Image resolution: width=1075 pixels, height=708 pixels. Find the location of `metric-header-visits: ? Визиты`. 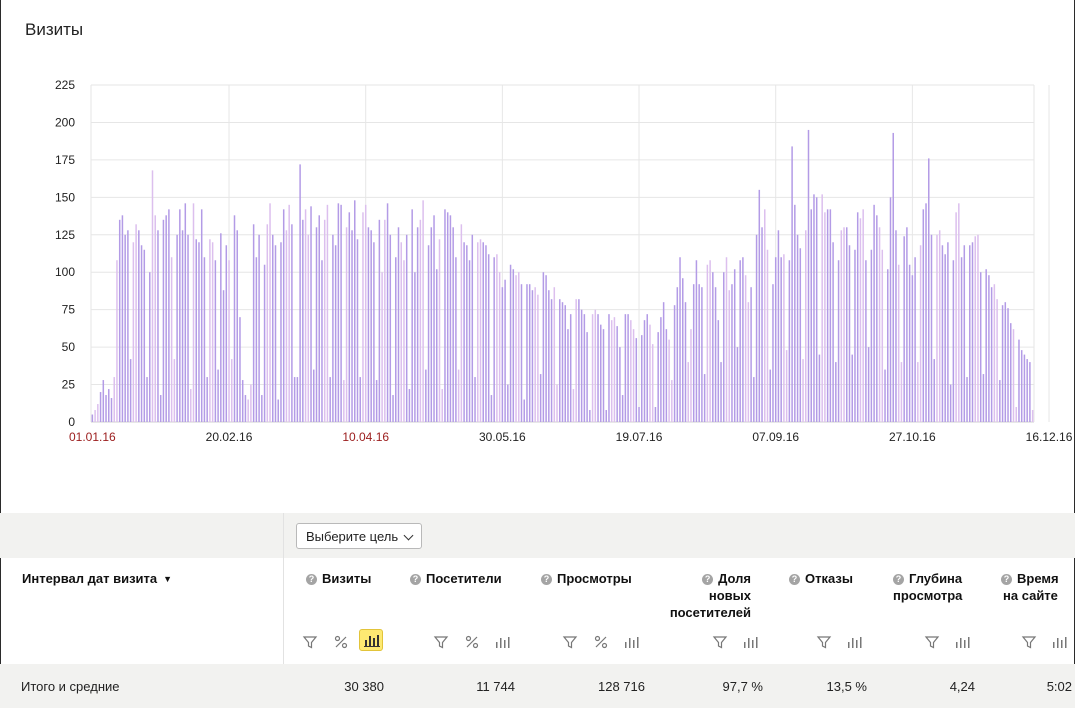

metric-header-visits: ? Визиты is located at coordinates (338, 578).